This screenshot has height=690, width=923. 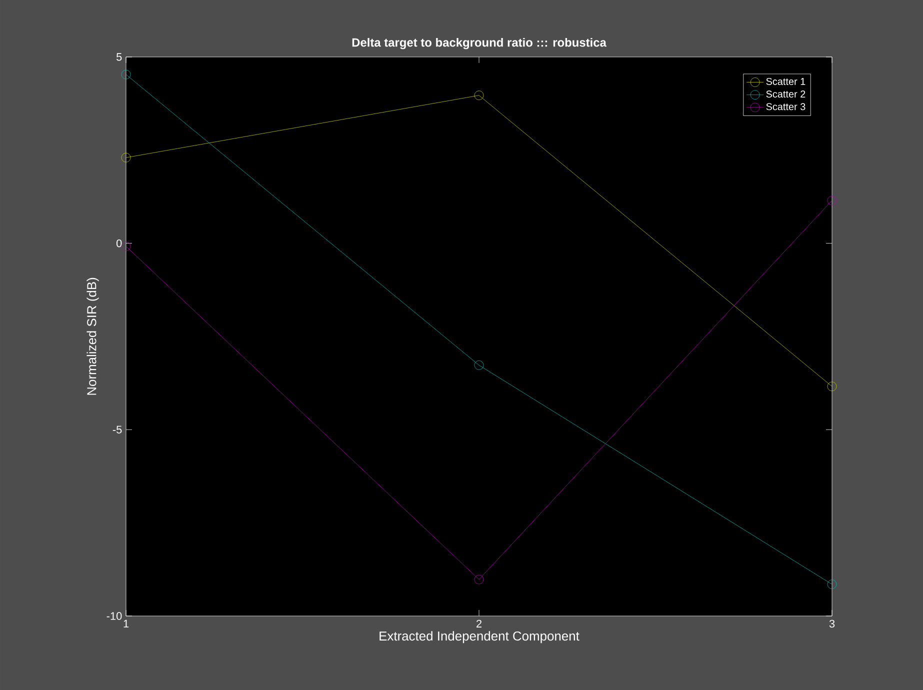 What do you see at coordinates (479, 624) in the screenshot?
I see `x-tick-label: 2` at bounding box center [479, 624].